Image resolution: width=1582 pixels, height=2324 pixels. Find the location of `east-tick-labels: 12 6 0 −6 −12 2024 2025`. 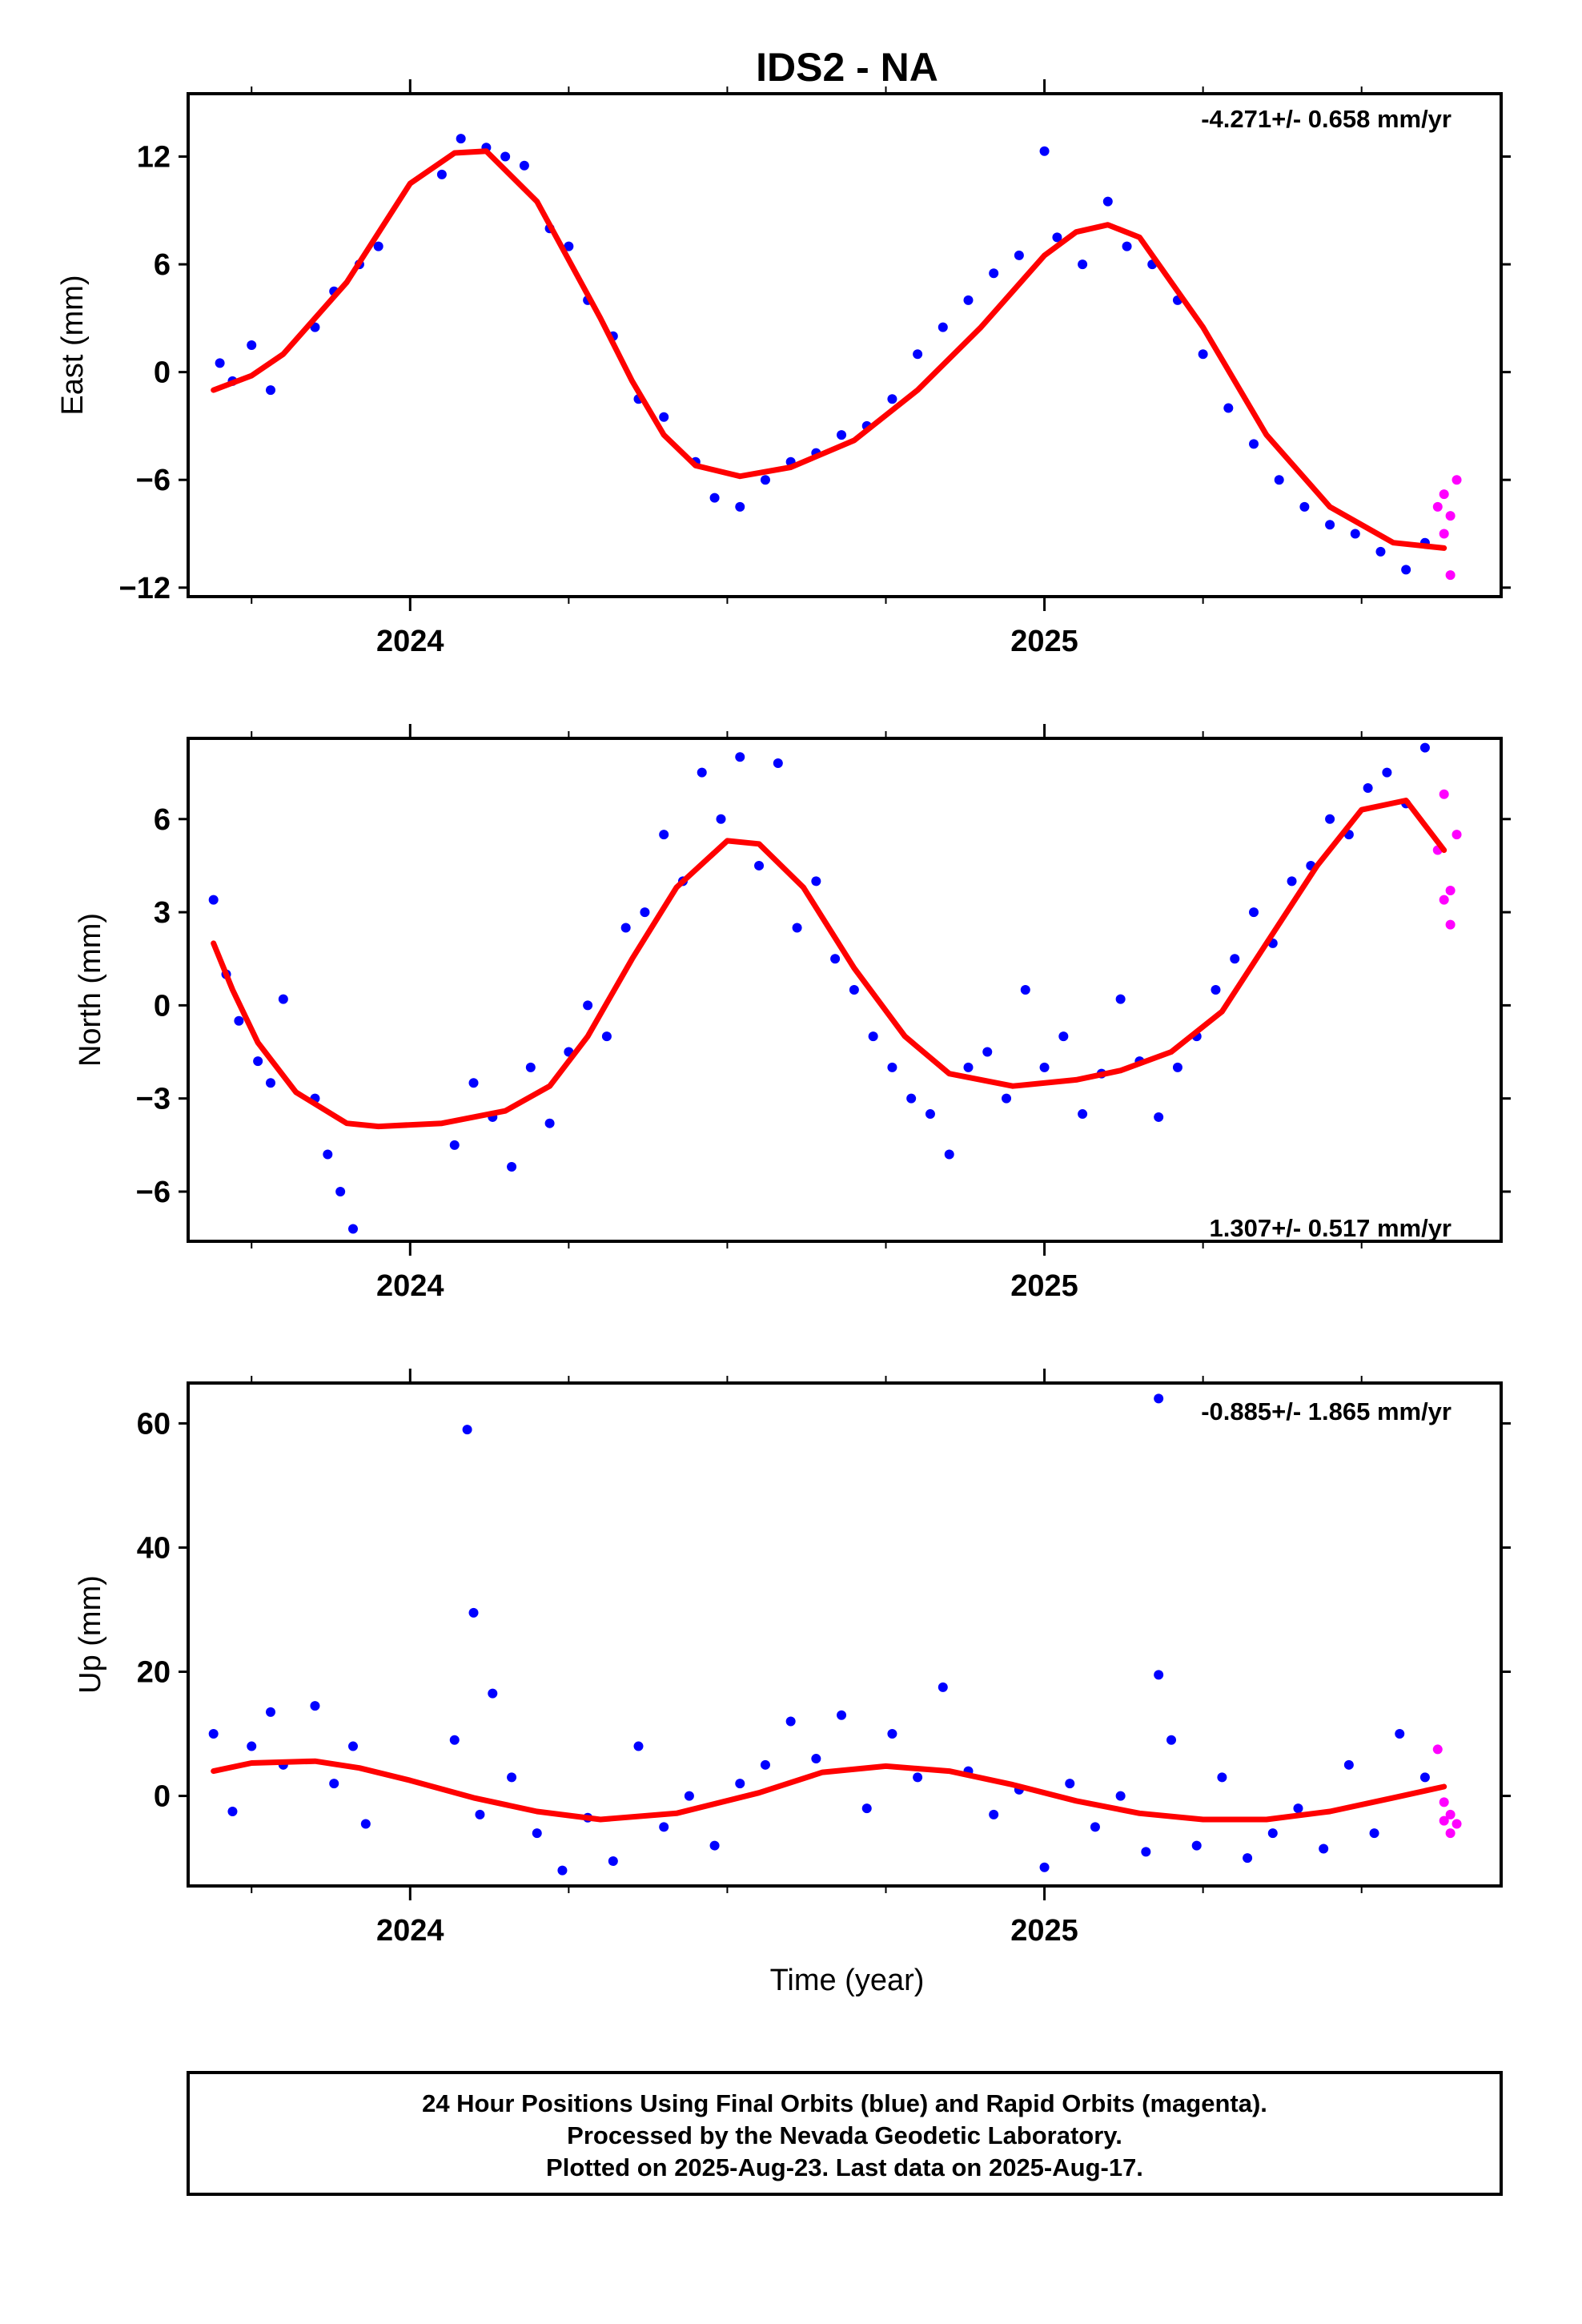

east-tick-labels: 12 6 0 −6 −12 2024 2025 is located at coordinates (598, 400).